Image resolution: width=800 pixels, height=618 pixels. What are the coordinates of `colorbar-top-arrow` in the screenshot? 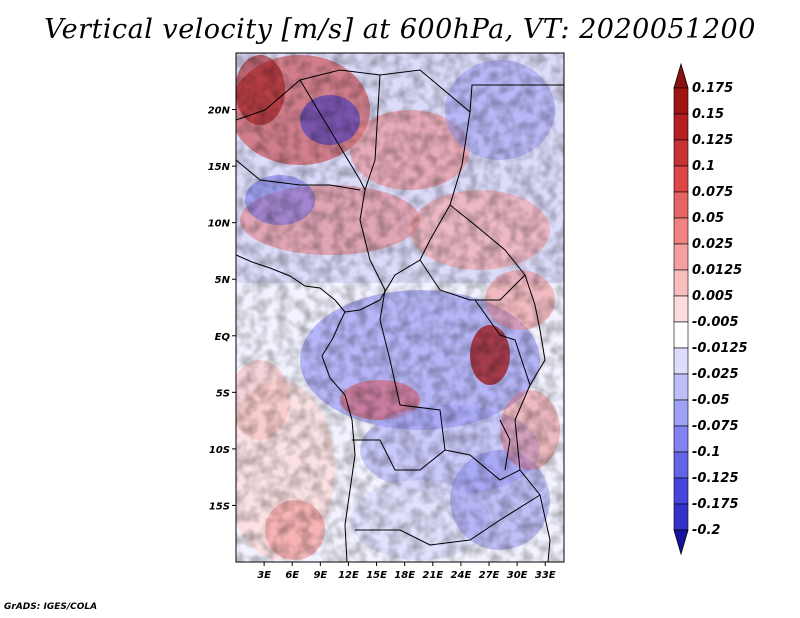 It's located at (681, 75).